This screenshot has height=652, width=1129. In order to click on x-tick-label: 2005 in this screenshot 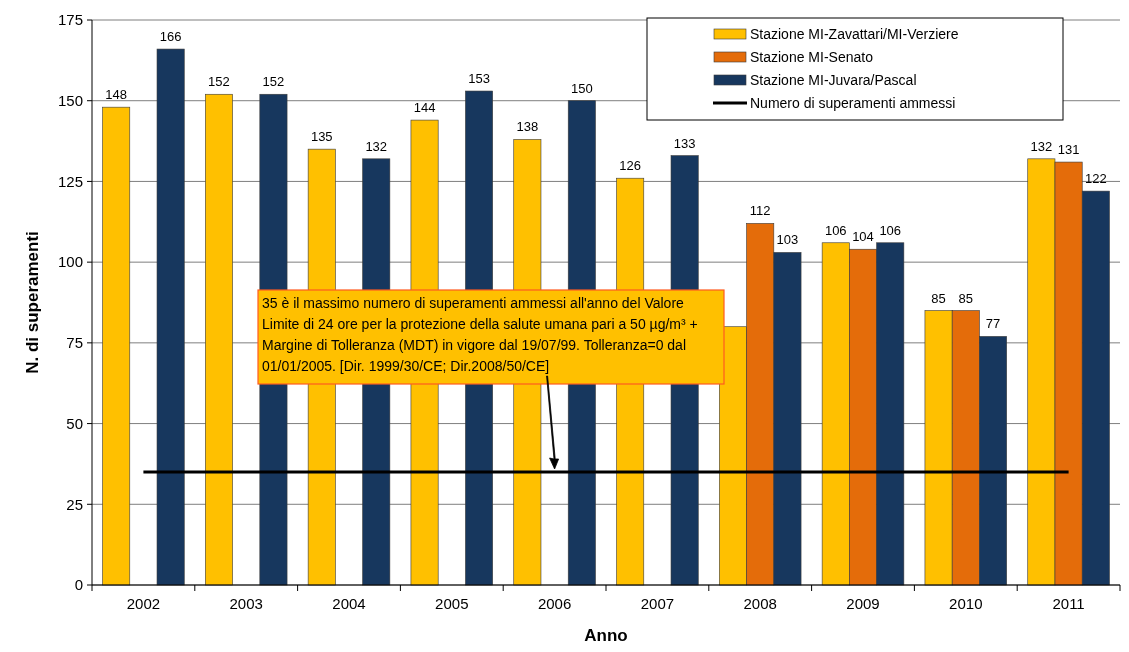, I will do `click(452, 603)`.